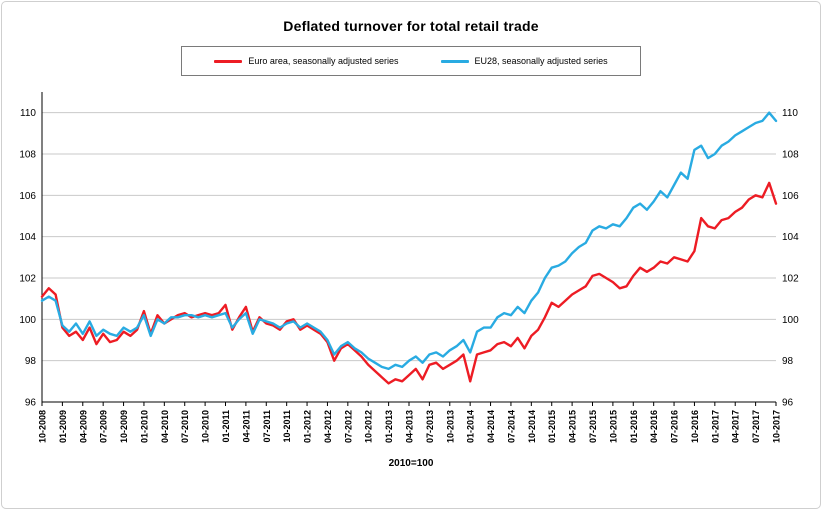 The image size is (822, 511). Describe the element at coordinates (63, 426) in the screenshot. I see `x-tick-label: 01-2009` at that location.